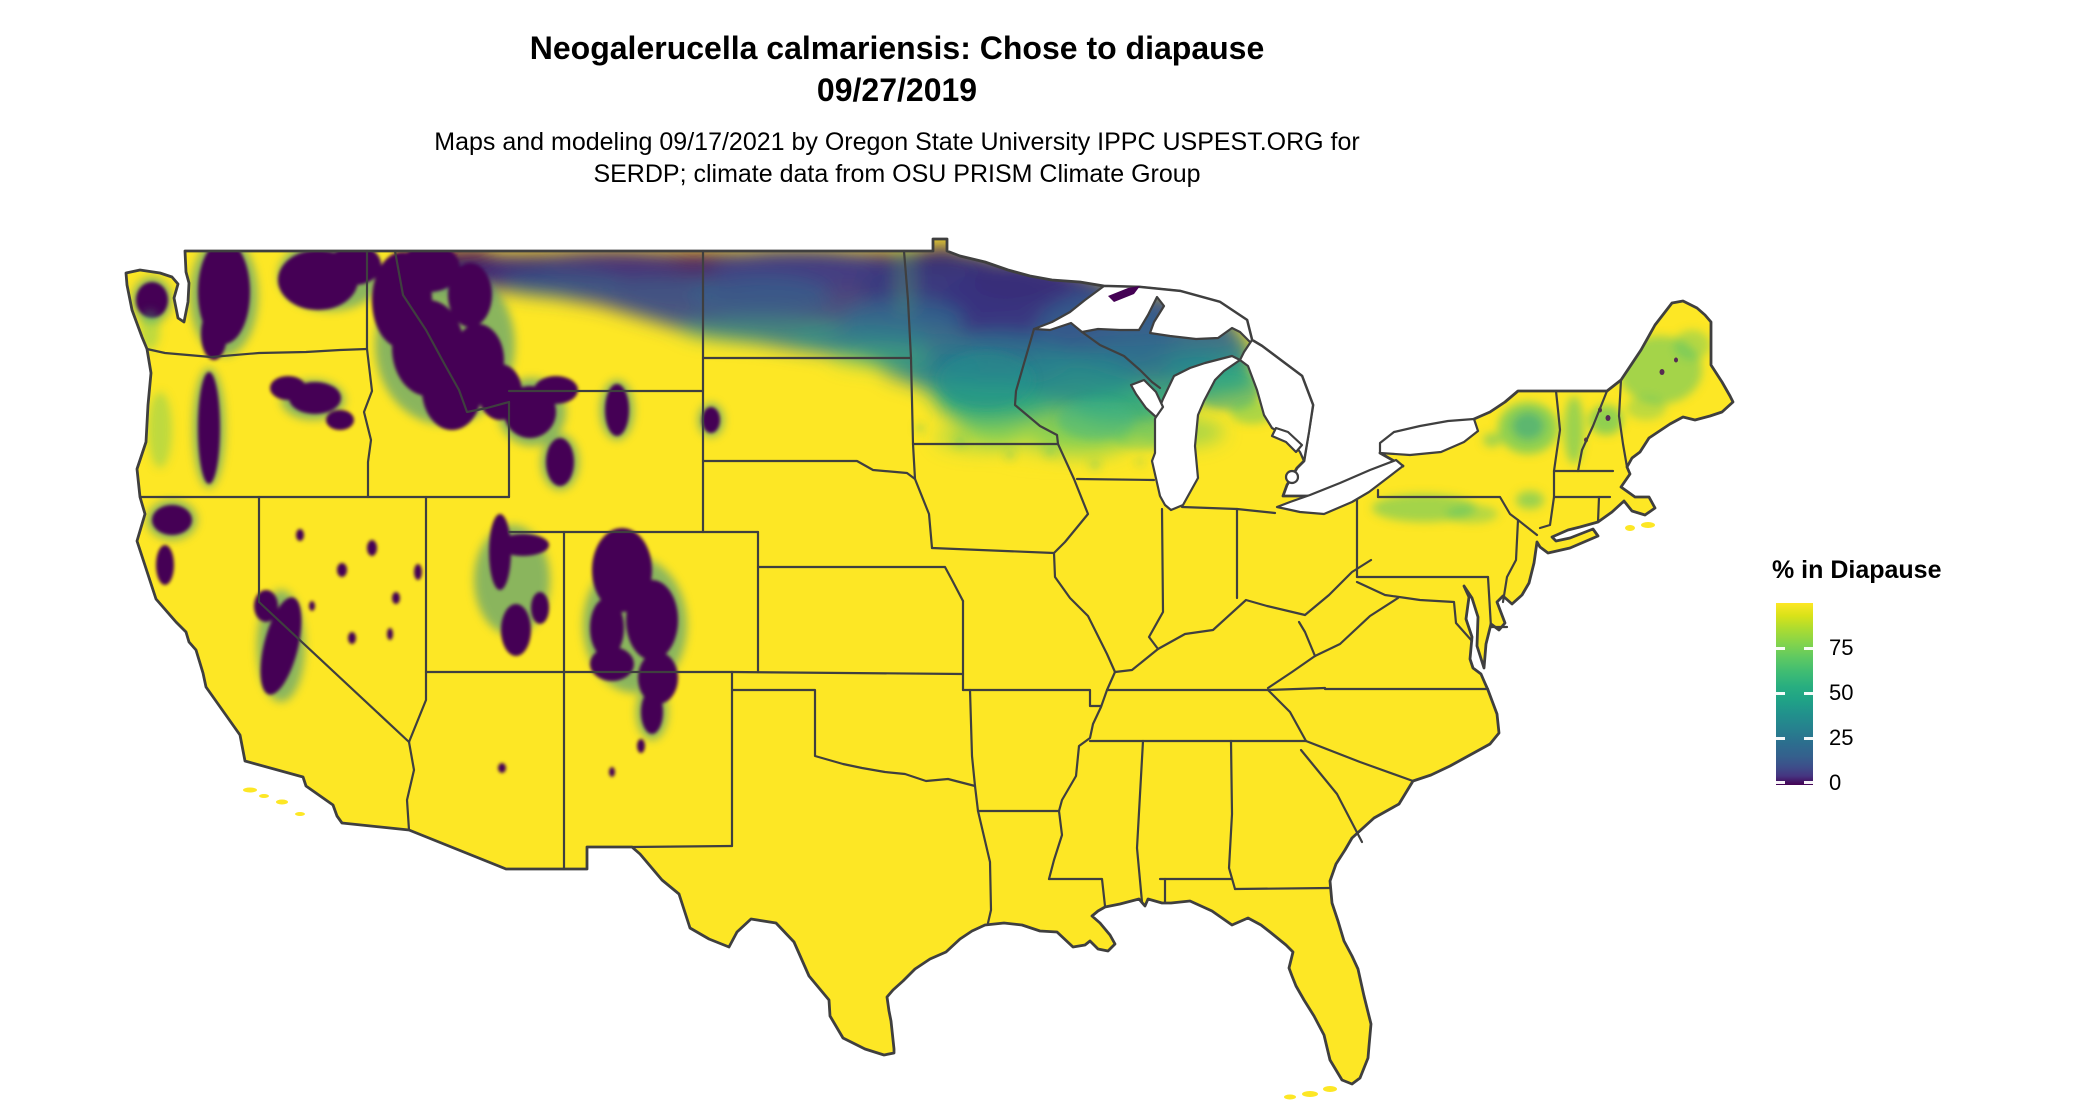 This screenshot has height=1116, width=2100. I want to click on marthas-vineyard-island, so click(1630, 528).